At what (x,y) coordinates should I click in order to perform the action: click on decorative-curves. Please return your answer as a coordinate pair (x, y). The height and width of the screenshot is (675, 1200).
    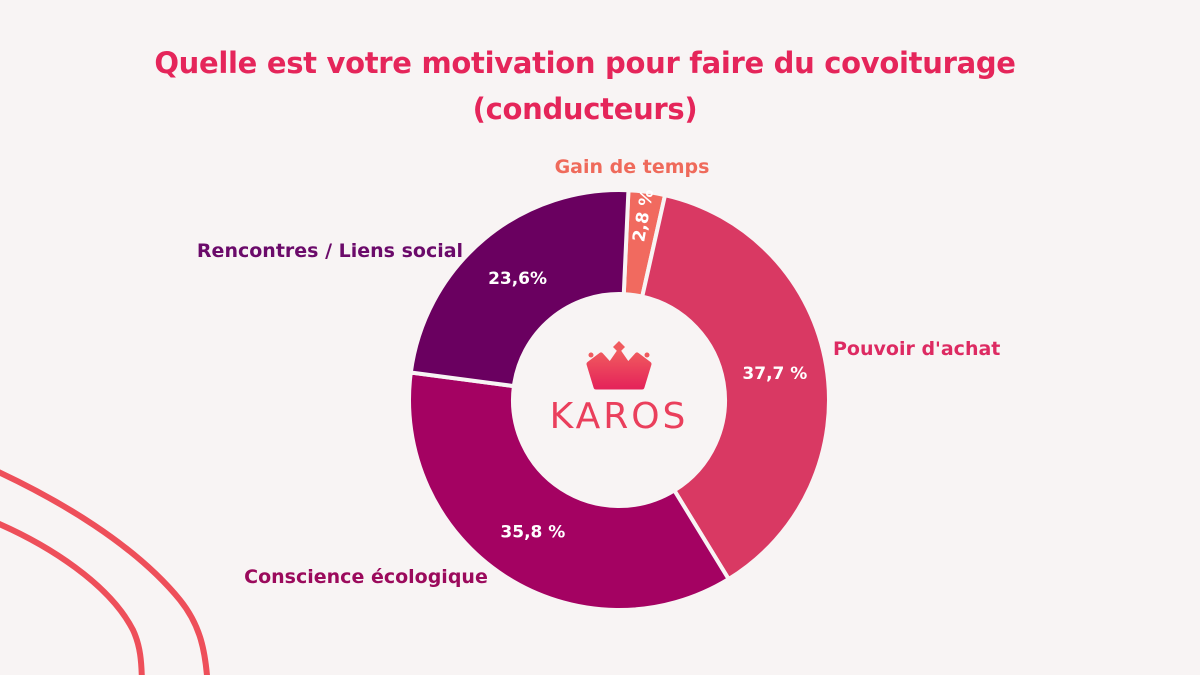
    Looking at the image, I should click on (105, 572).